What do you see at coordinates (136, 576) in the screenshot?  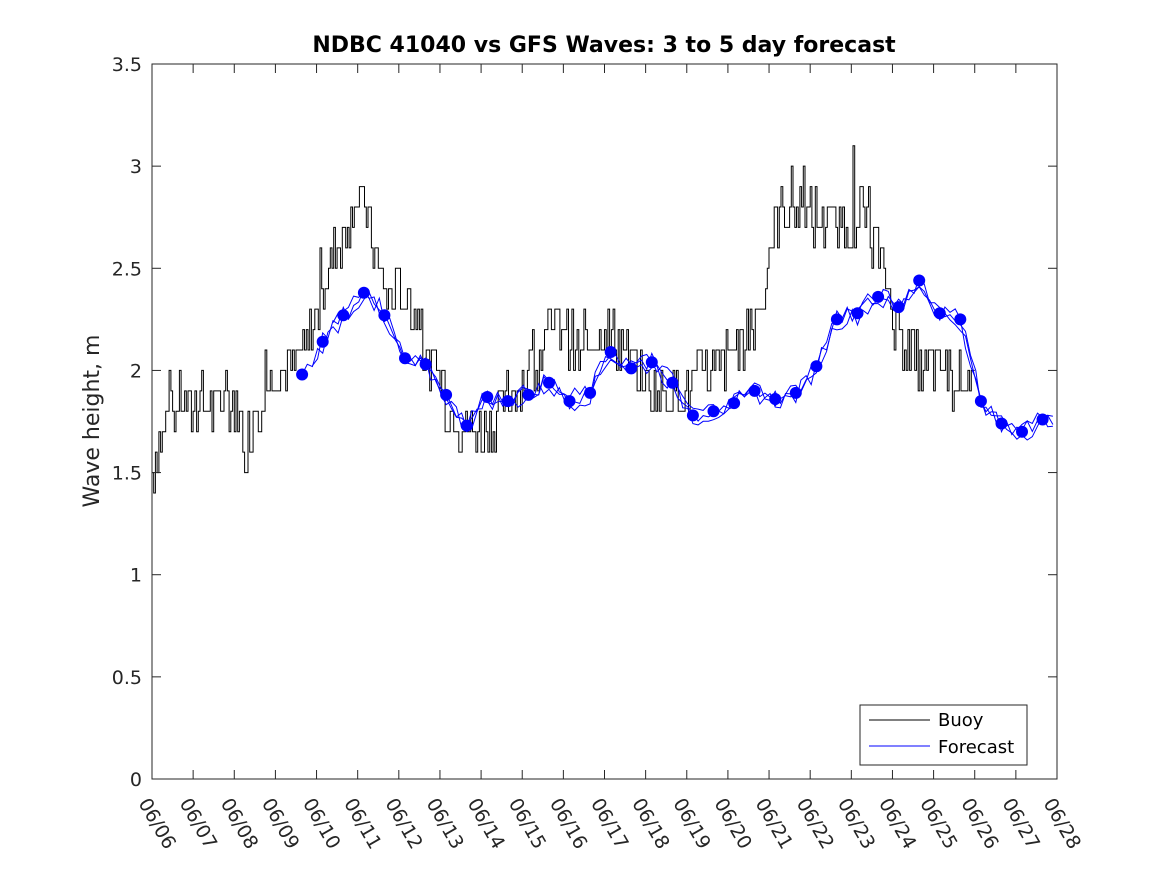 I see `y-tick-label: 1` at bounding box center [136, 576].